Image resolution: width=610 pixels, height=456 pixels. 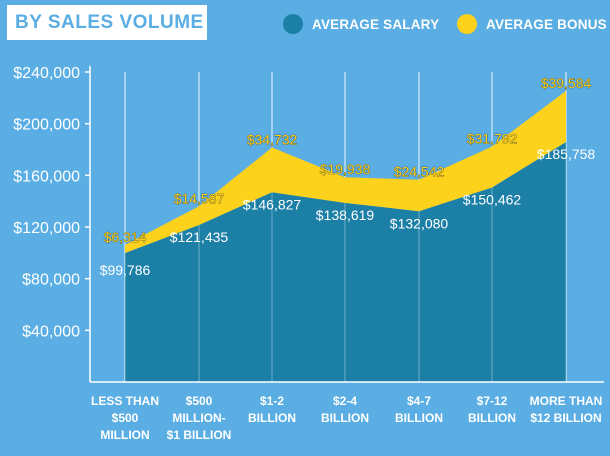 I want to click on legend-item-salary: AVERAGE SALARY, so click(x=361, y=24).